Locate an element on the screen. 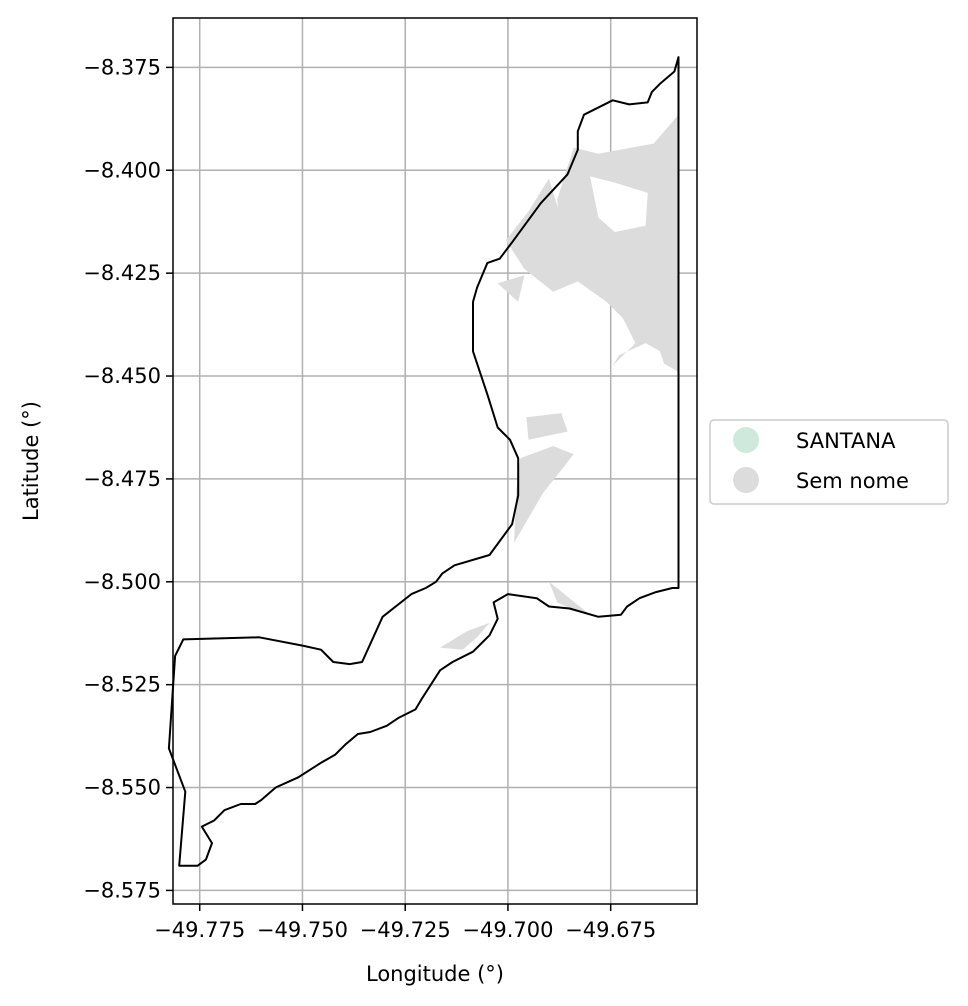 The height and width of the screenshot is (1006, 968). legend-frame is located at coordinates (829, 462).